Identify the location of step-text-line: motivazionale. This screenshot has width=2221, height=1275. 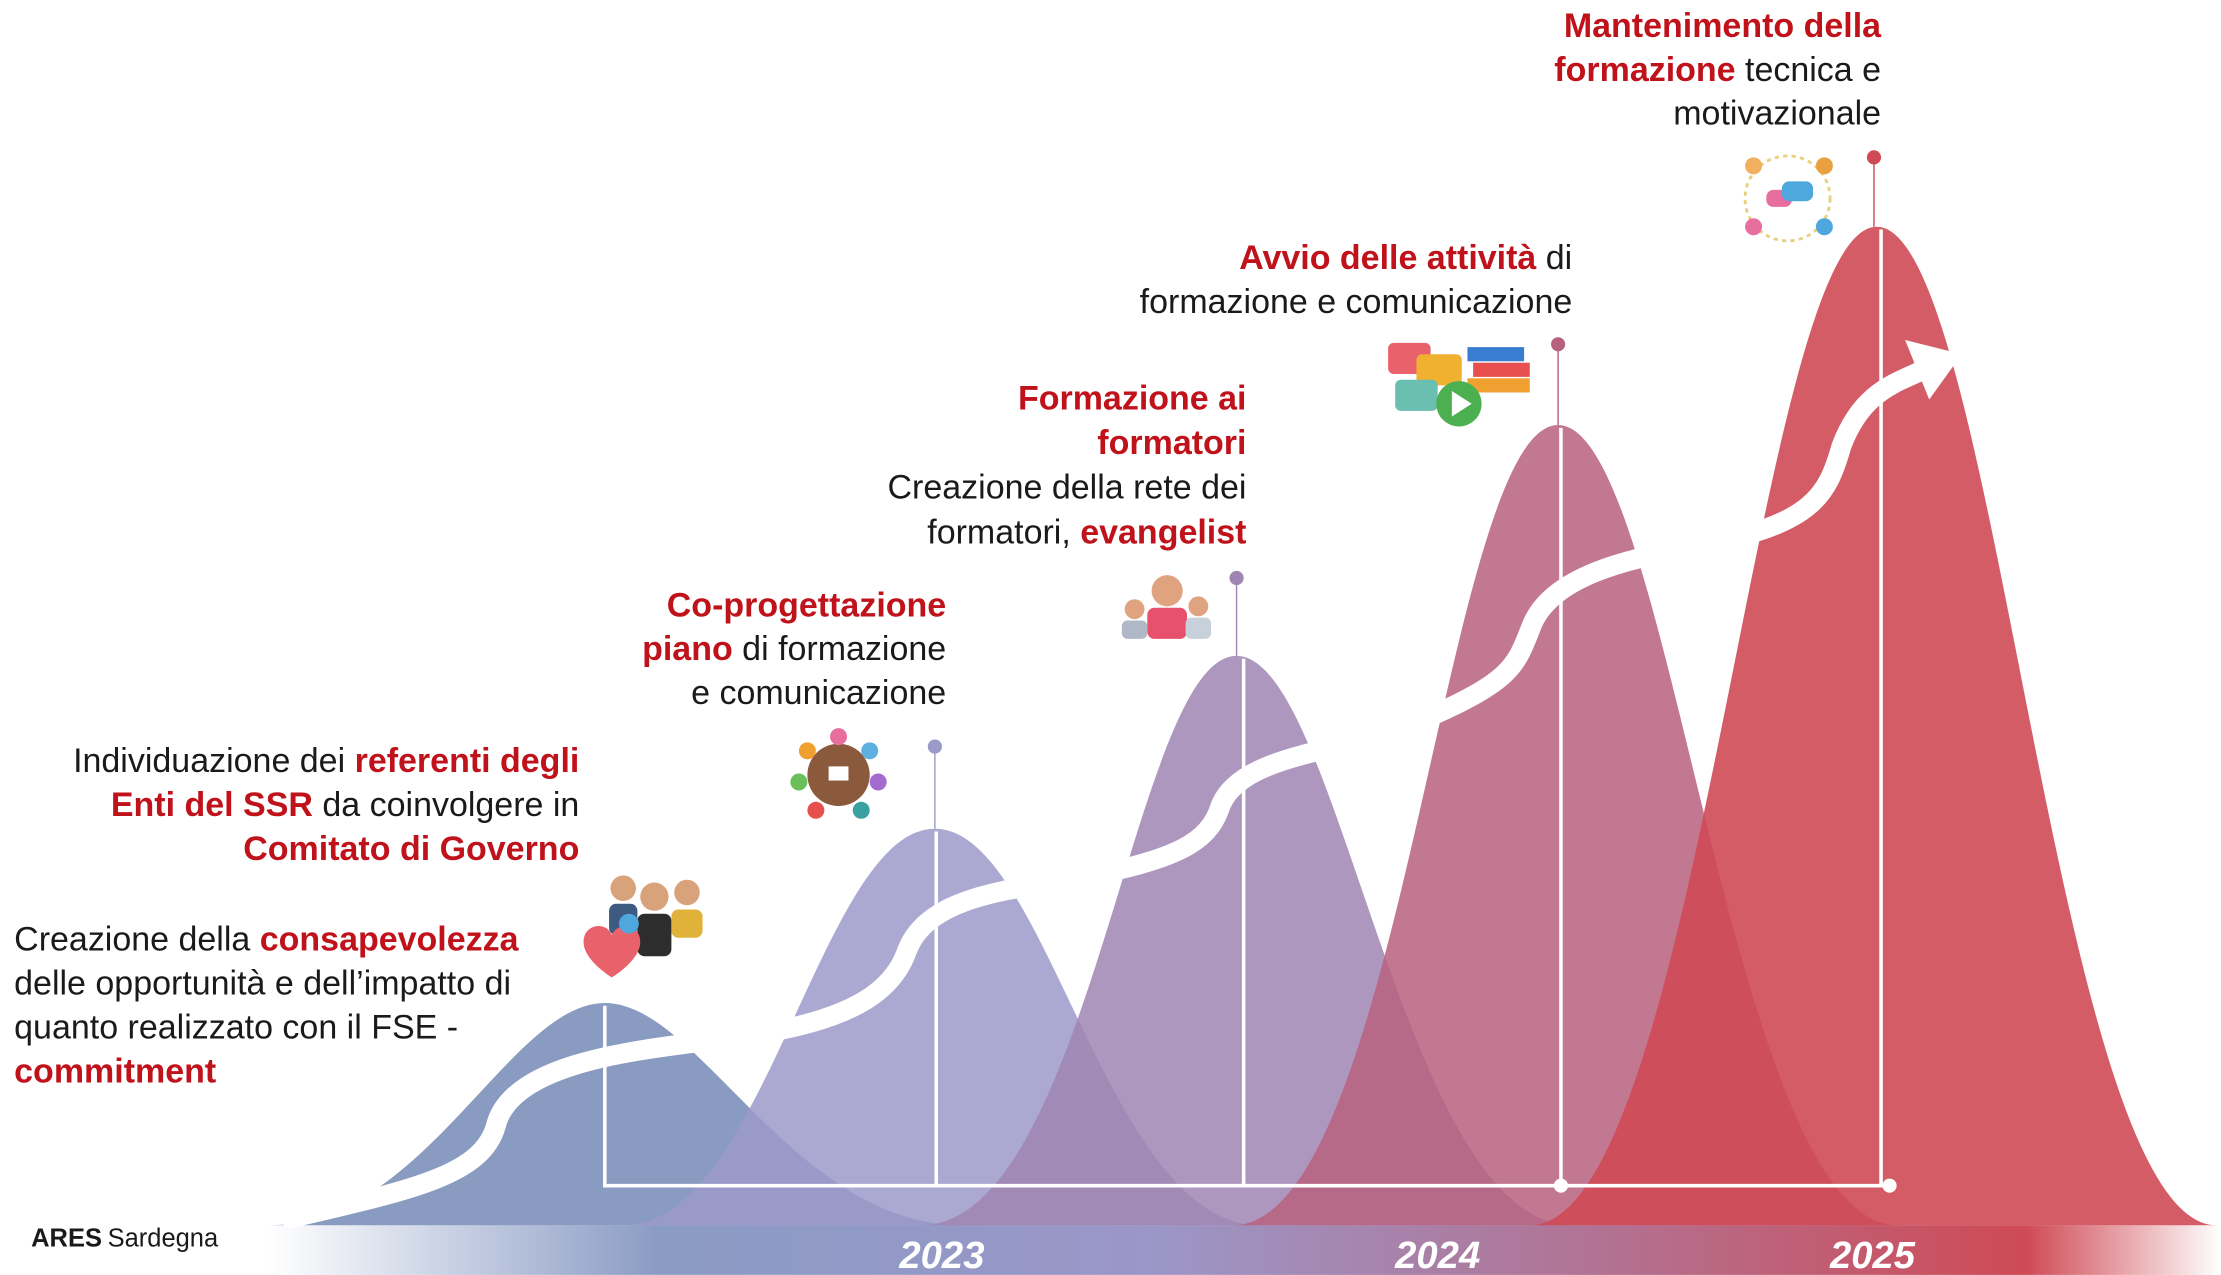
(1777, 114).